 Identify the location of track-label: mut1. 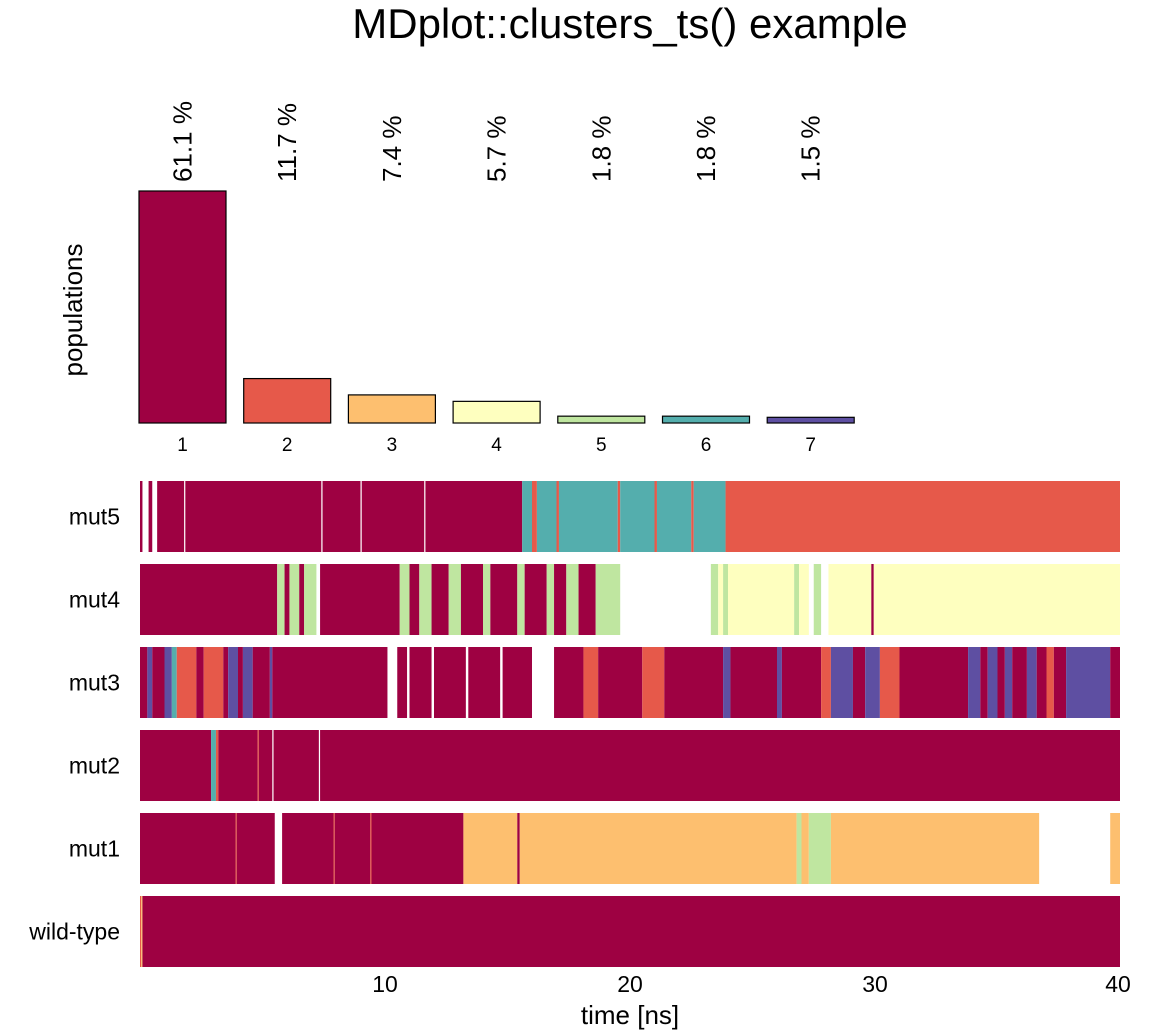
(94, 849).